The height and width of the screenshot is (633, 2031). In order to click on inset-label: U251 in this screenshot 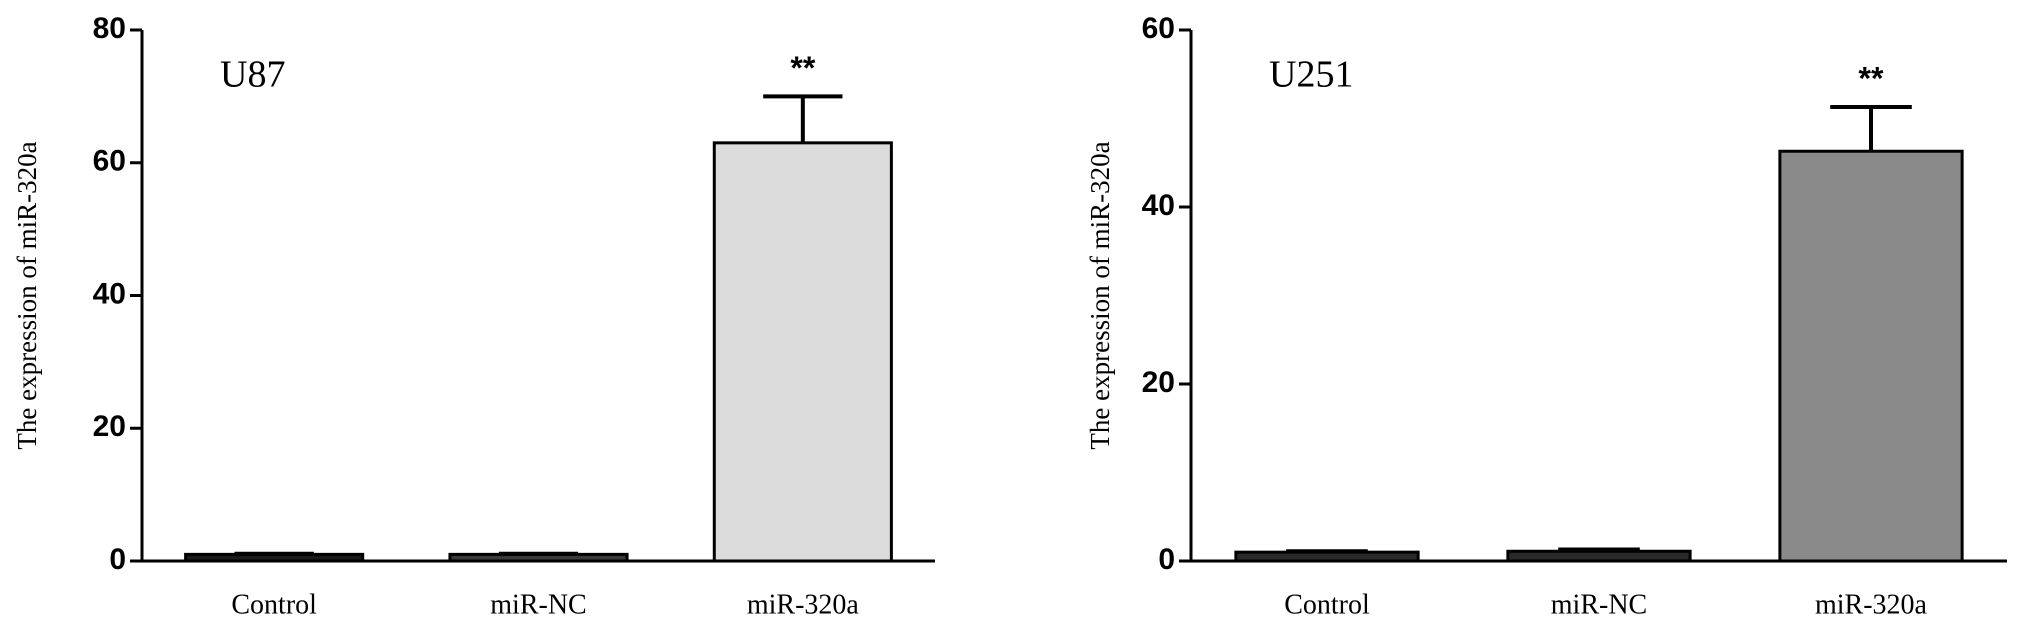, I will do `click(1311, 75)`.